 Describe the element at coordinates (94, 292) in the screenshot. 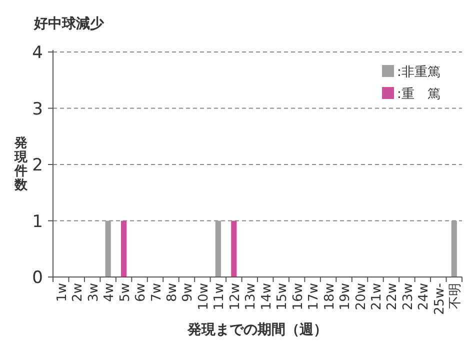

I see `x-tick-label: 3w` at that location.